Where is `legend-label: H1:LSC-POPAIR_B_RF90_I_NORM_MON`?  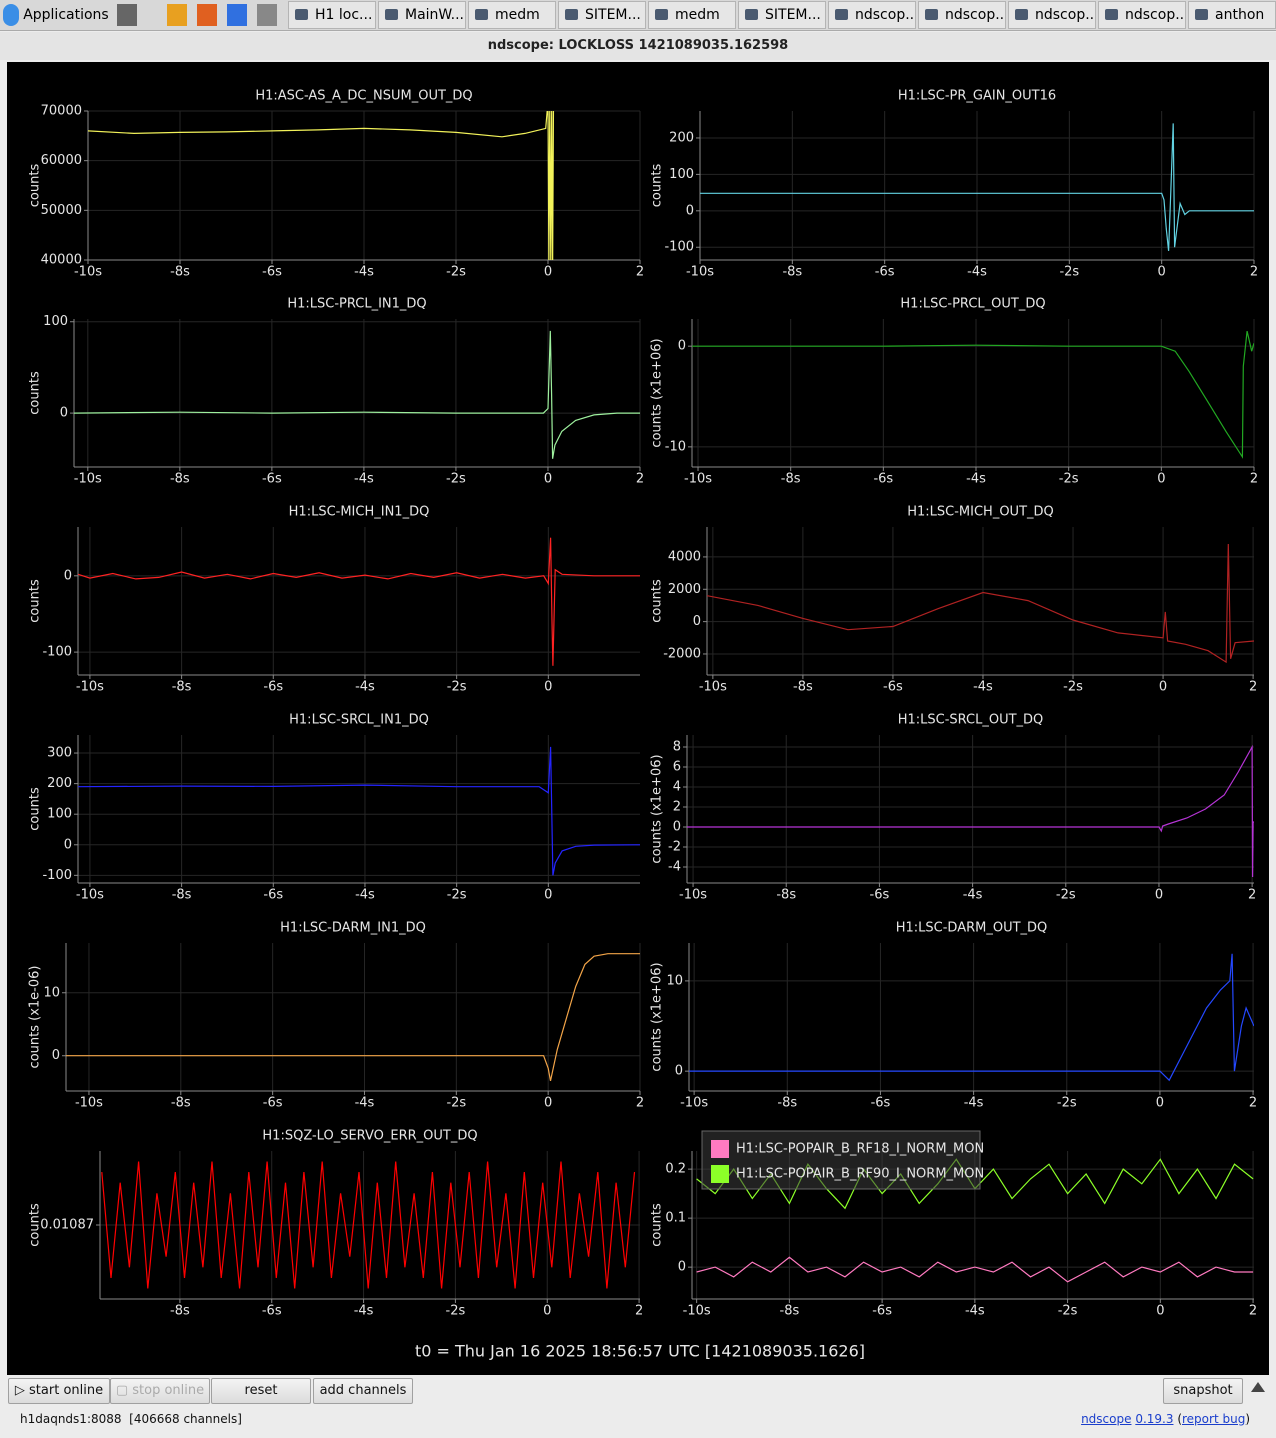
legend-label: H1:LSC-POPAIR_B_RF90_I_NORM_MON is located at coordinates (860, 1174).